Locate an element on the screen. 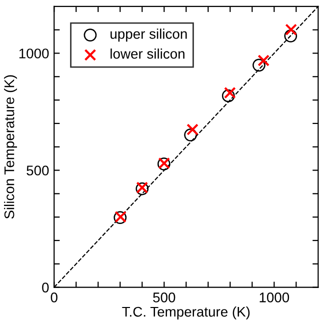 Image resolution: width=328 pixels, height=321 pixels. x-tick-label: 1000 is located at coordinates (275, 297).